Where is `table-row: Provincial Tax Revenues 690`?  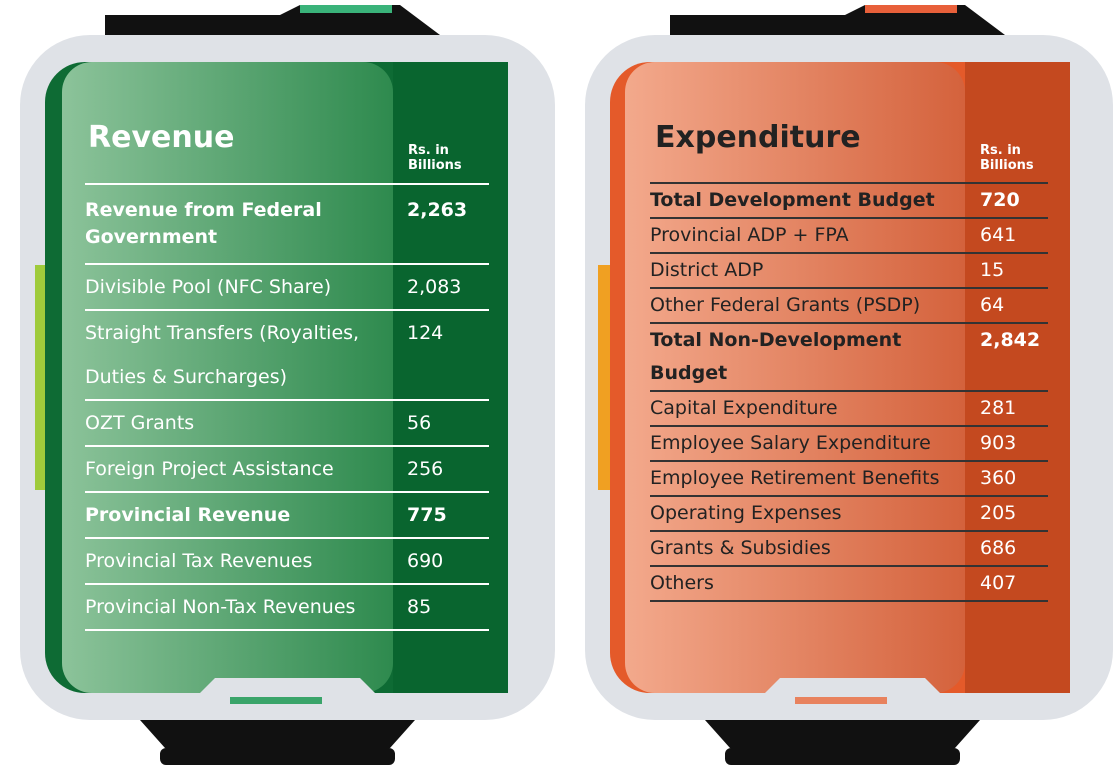
table-row: Provincial Tax Revenues 690 is located at coordinates (287, 562).